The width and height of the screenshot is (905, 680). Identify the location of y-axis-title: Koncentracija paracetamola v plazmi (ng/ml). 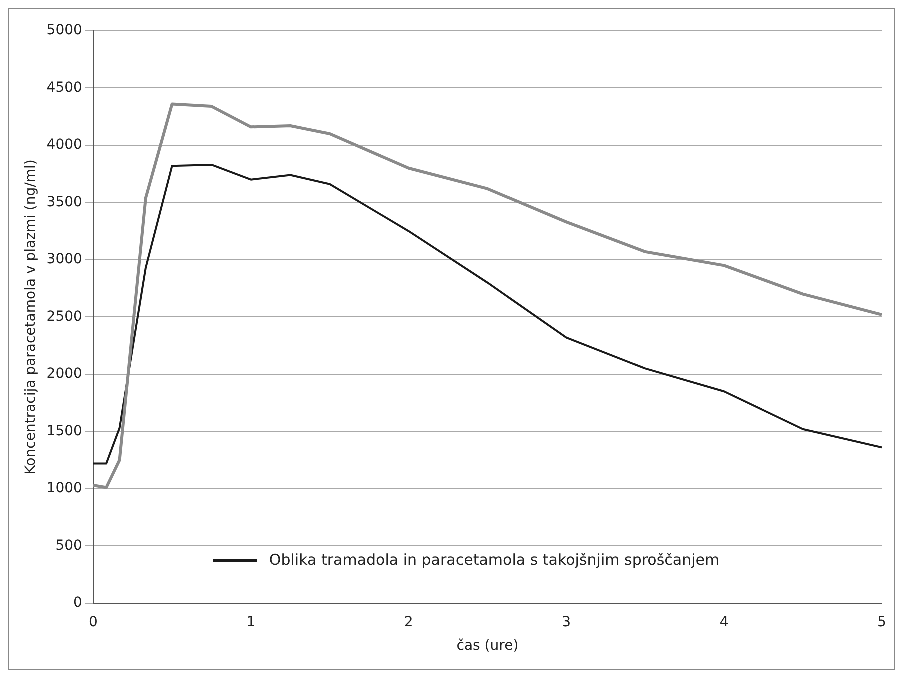
(31, 317).